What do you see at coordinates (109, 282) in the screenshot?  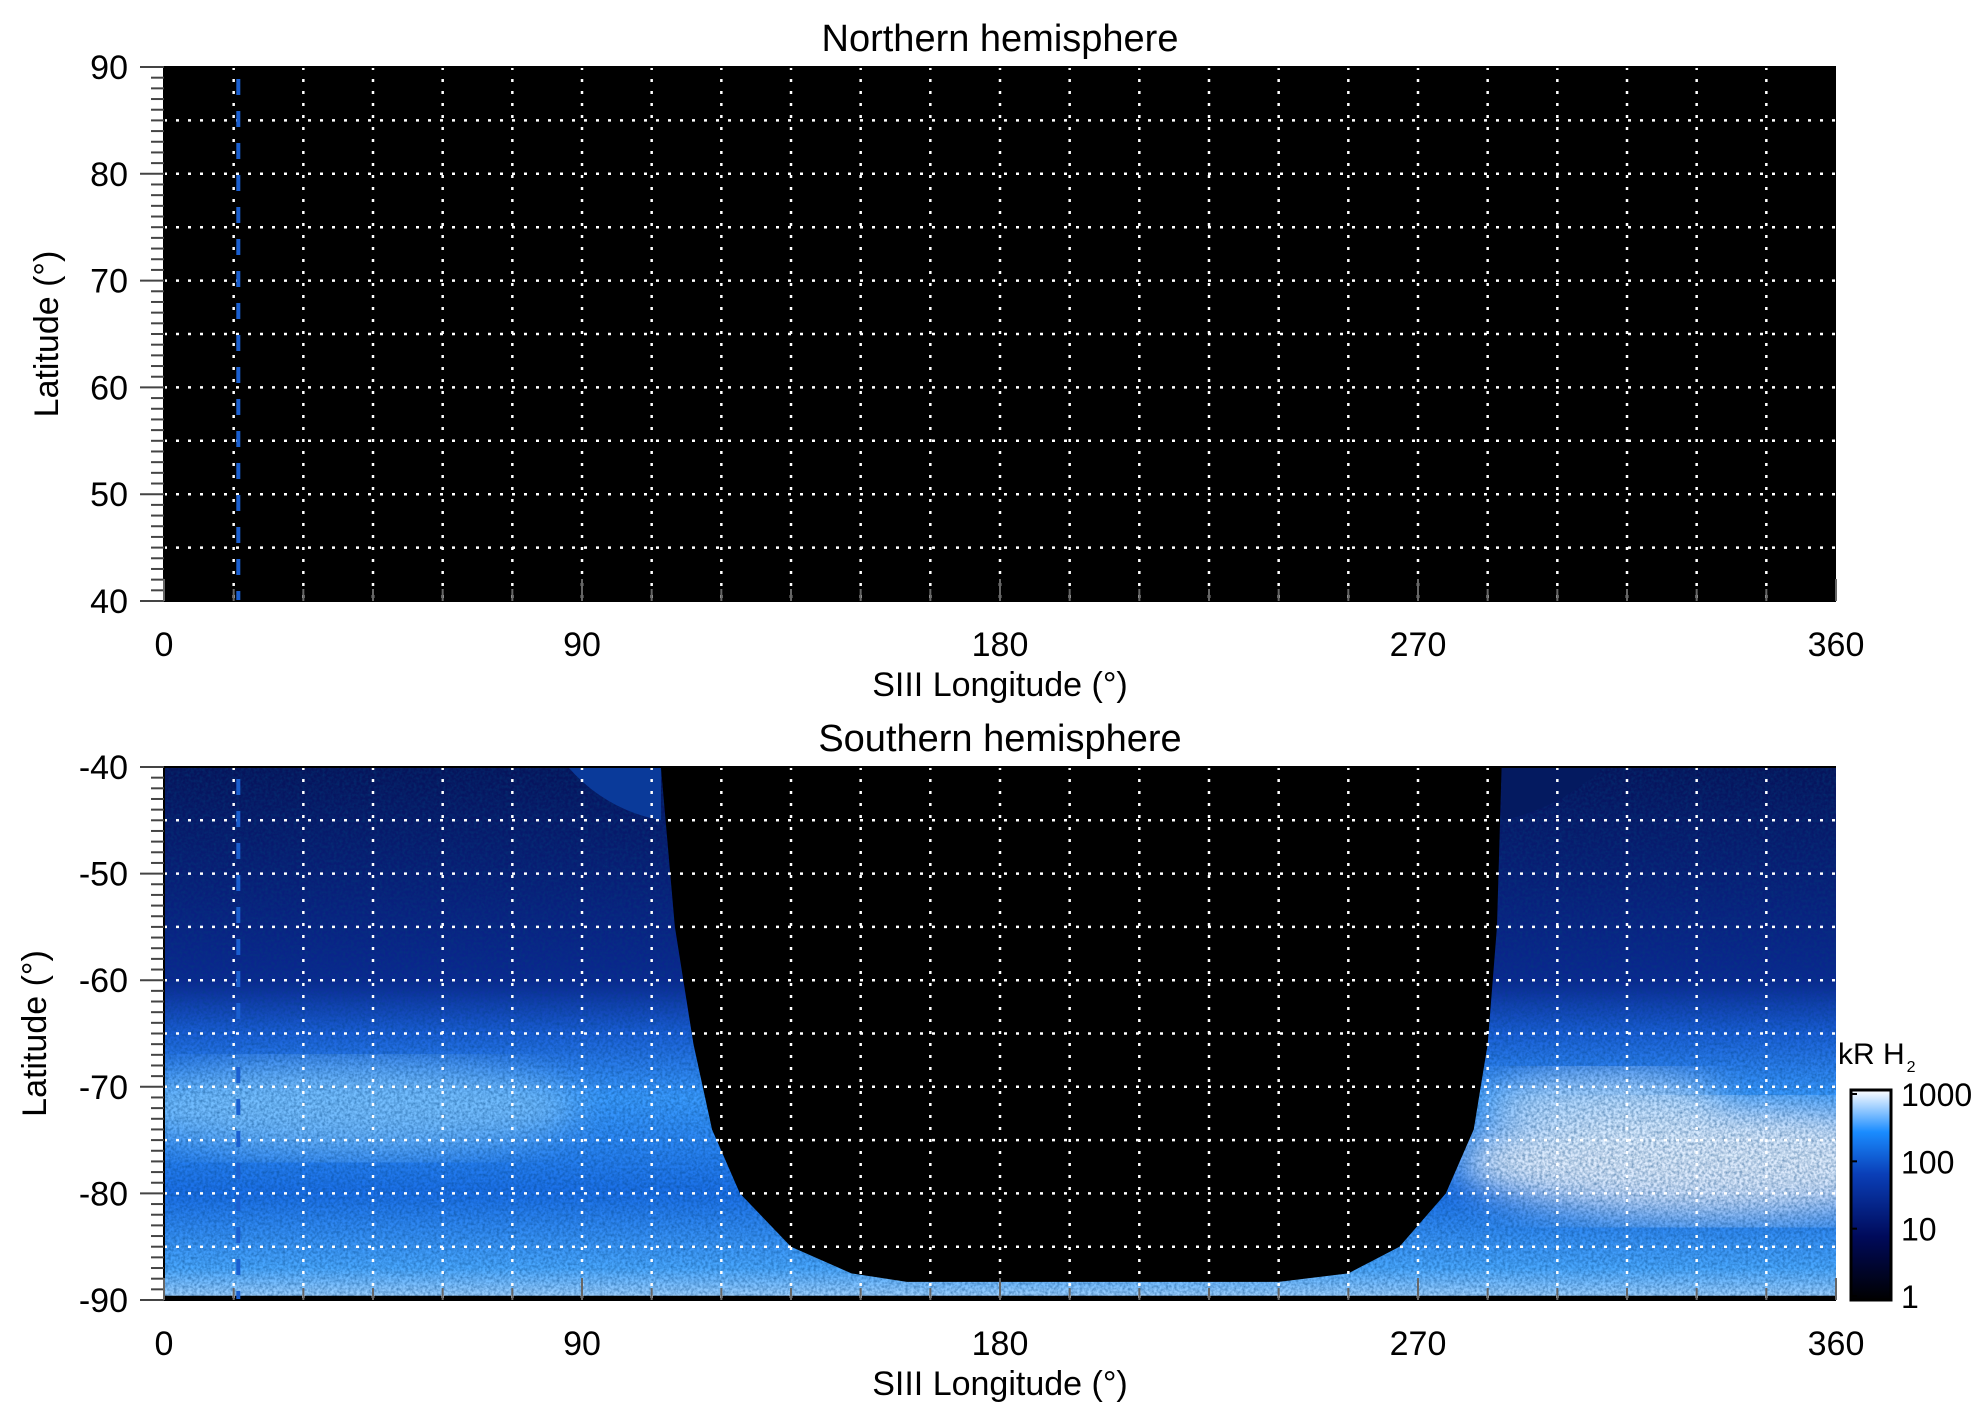 I see `y-tick-label: 70` at bounding box center [109, 282].